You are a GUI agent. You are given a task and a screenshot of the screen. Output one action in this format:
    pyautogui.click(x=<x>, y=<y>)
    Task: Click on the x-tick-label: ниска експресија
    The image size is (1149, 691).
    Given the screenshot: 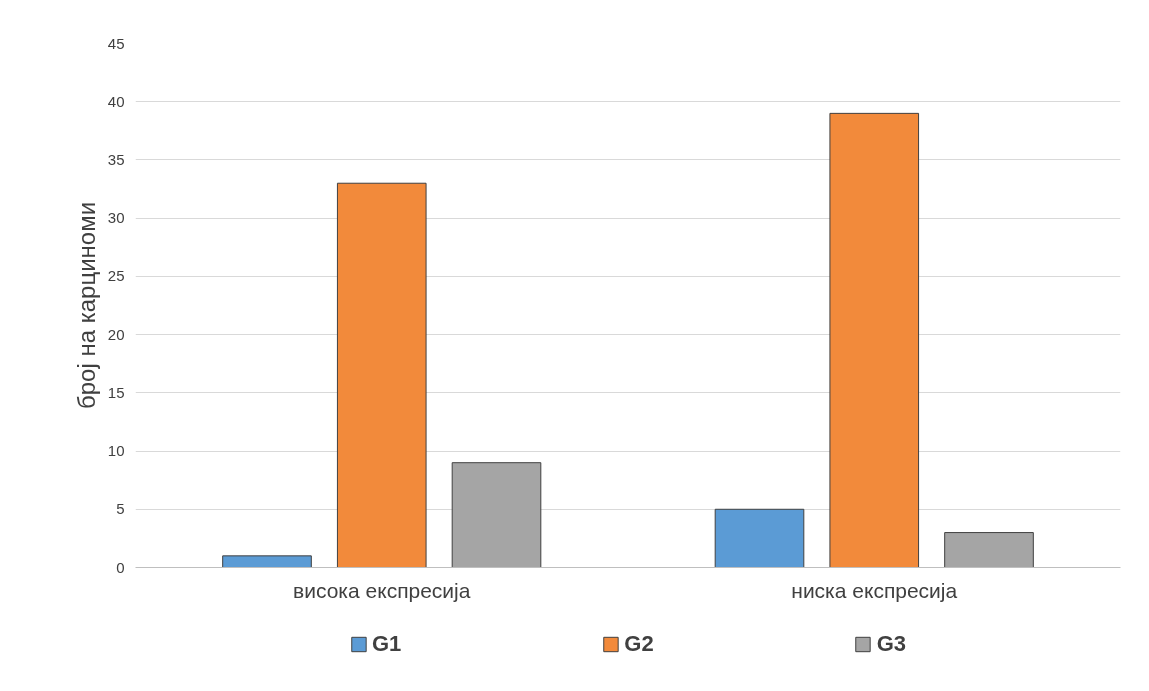 What is the action you would take?
    pyautogui.click(x=874, y=590)
    